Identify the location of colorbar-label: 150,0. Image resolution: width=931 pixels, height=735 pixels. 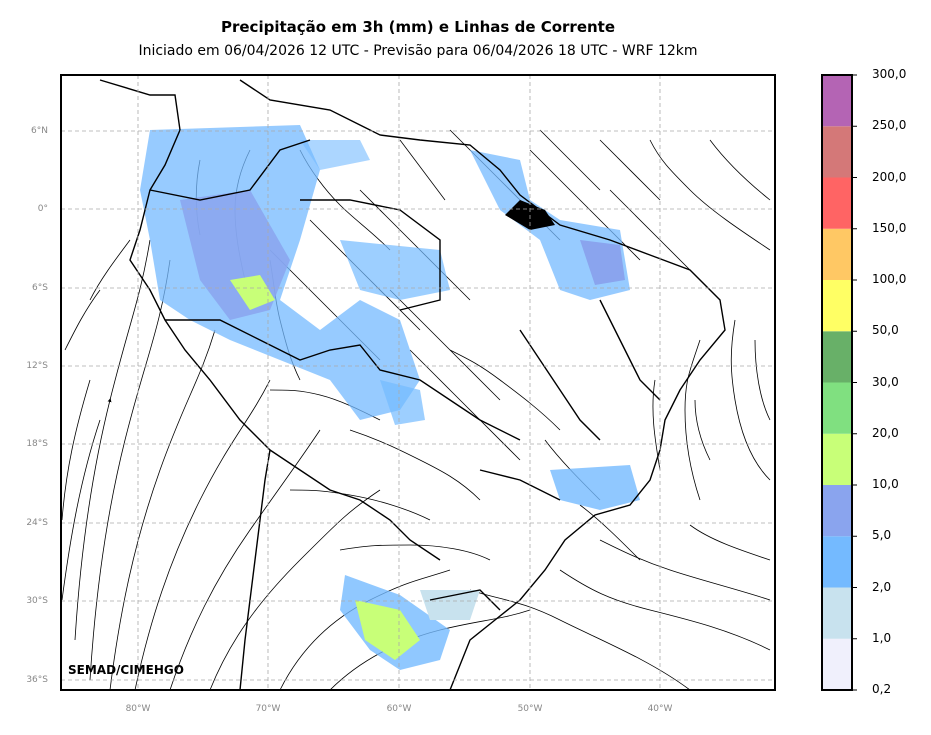
(889, 227).